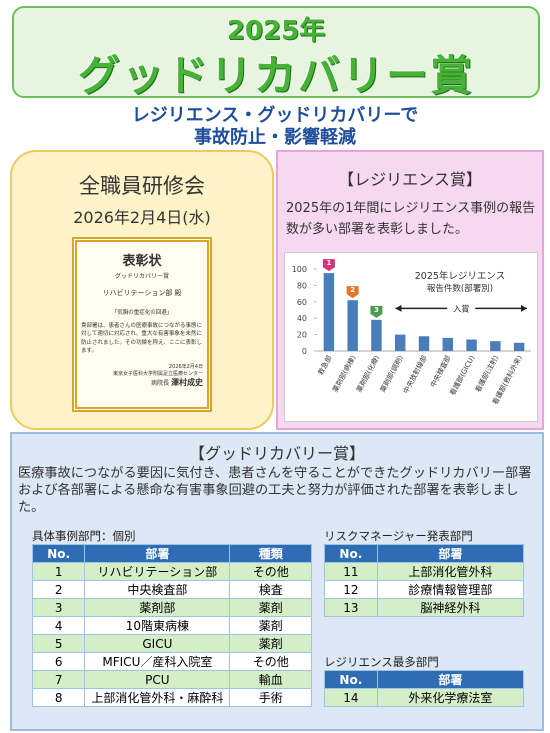  What do you see at coordinates (325, 365) in the screenshot?
I see `x-tick-label: 救急部` at bounding box center [325, 365].